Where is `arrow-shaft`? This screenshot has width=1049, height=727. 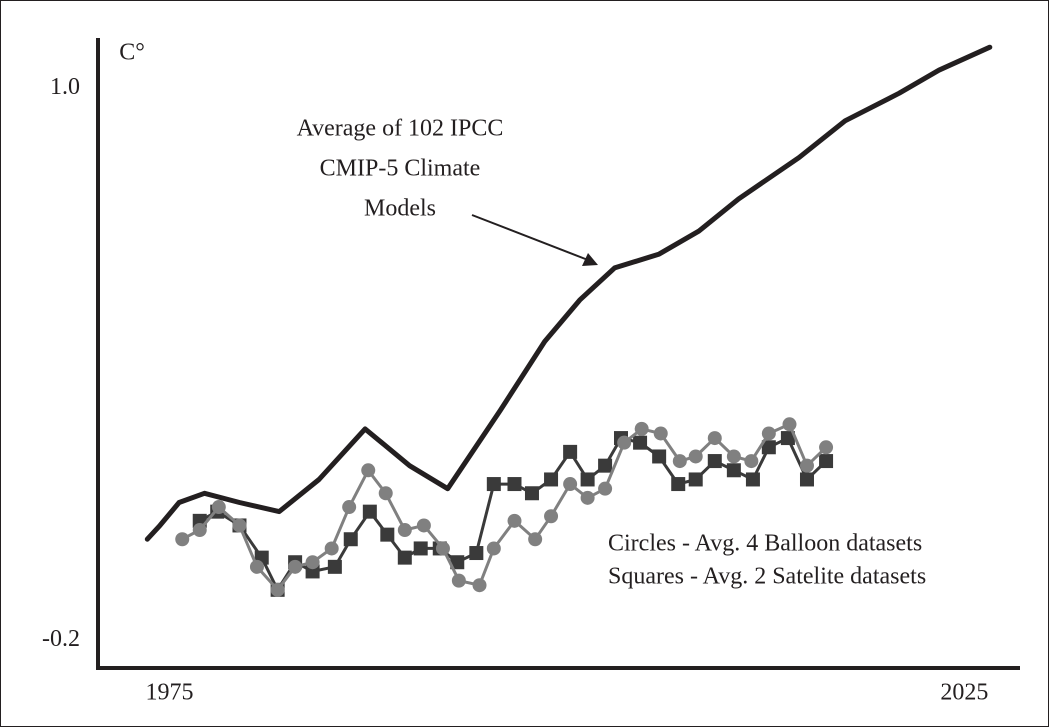 arrow-shaft is located at coordinates (530, 237).